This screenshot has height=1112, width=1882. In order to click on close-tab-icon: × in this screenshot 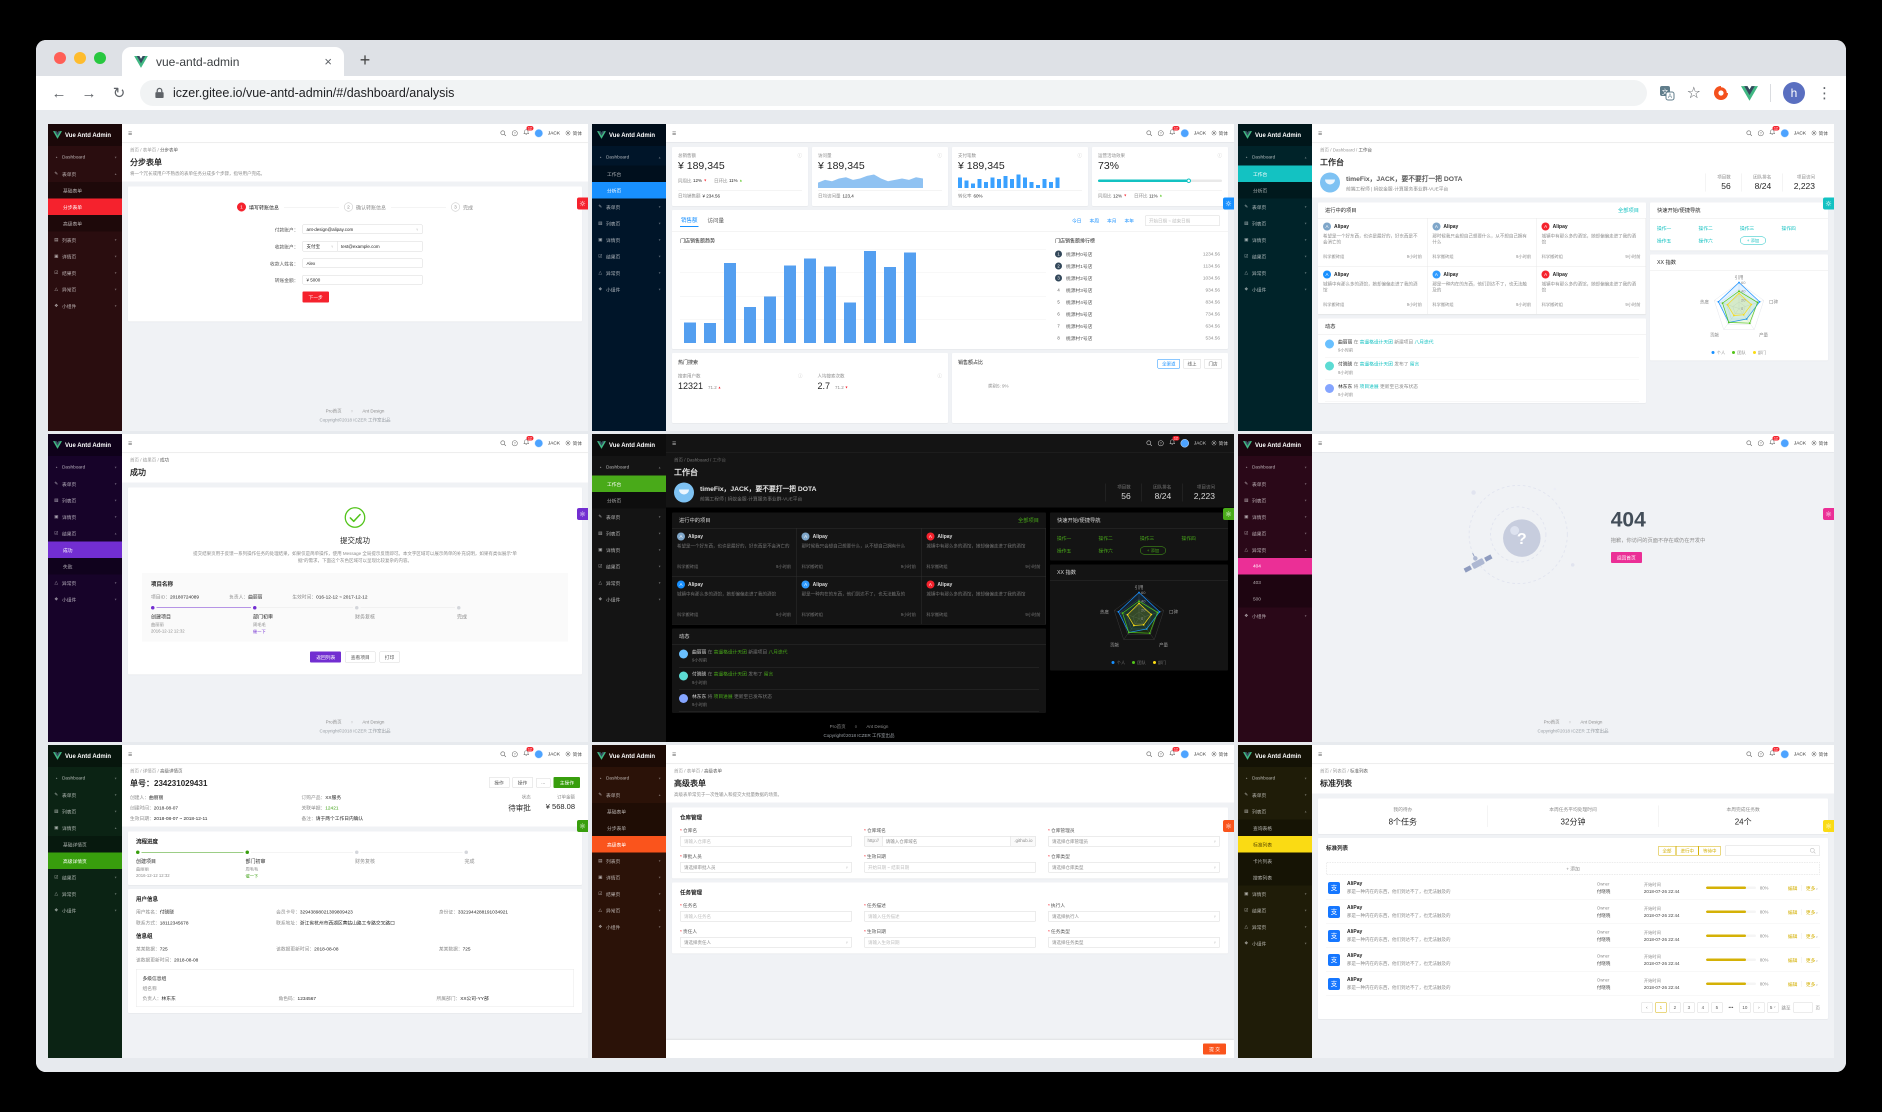, I will do `click(328, 61)`.